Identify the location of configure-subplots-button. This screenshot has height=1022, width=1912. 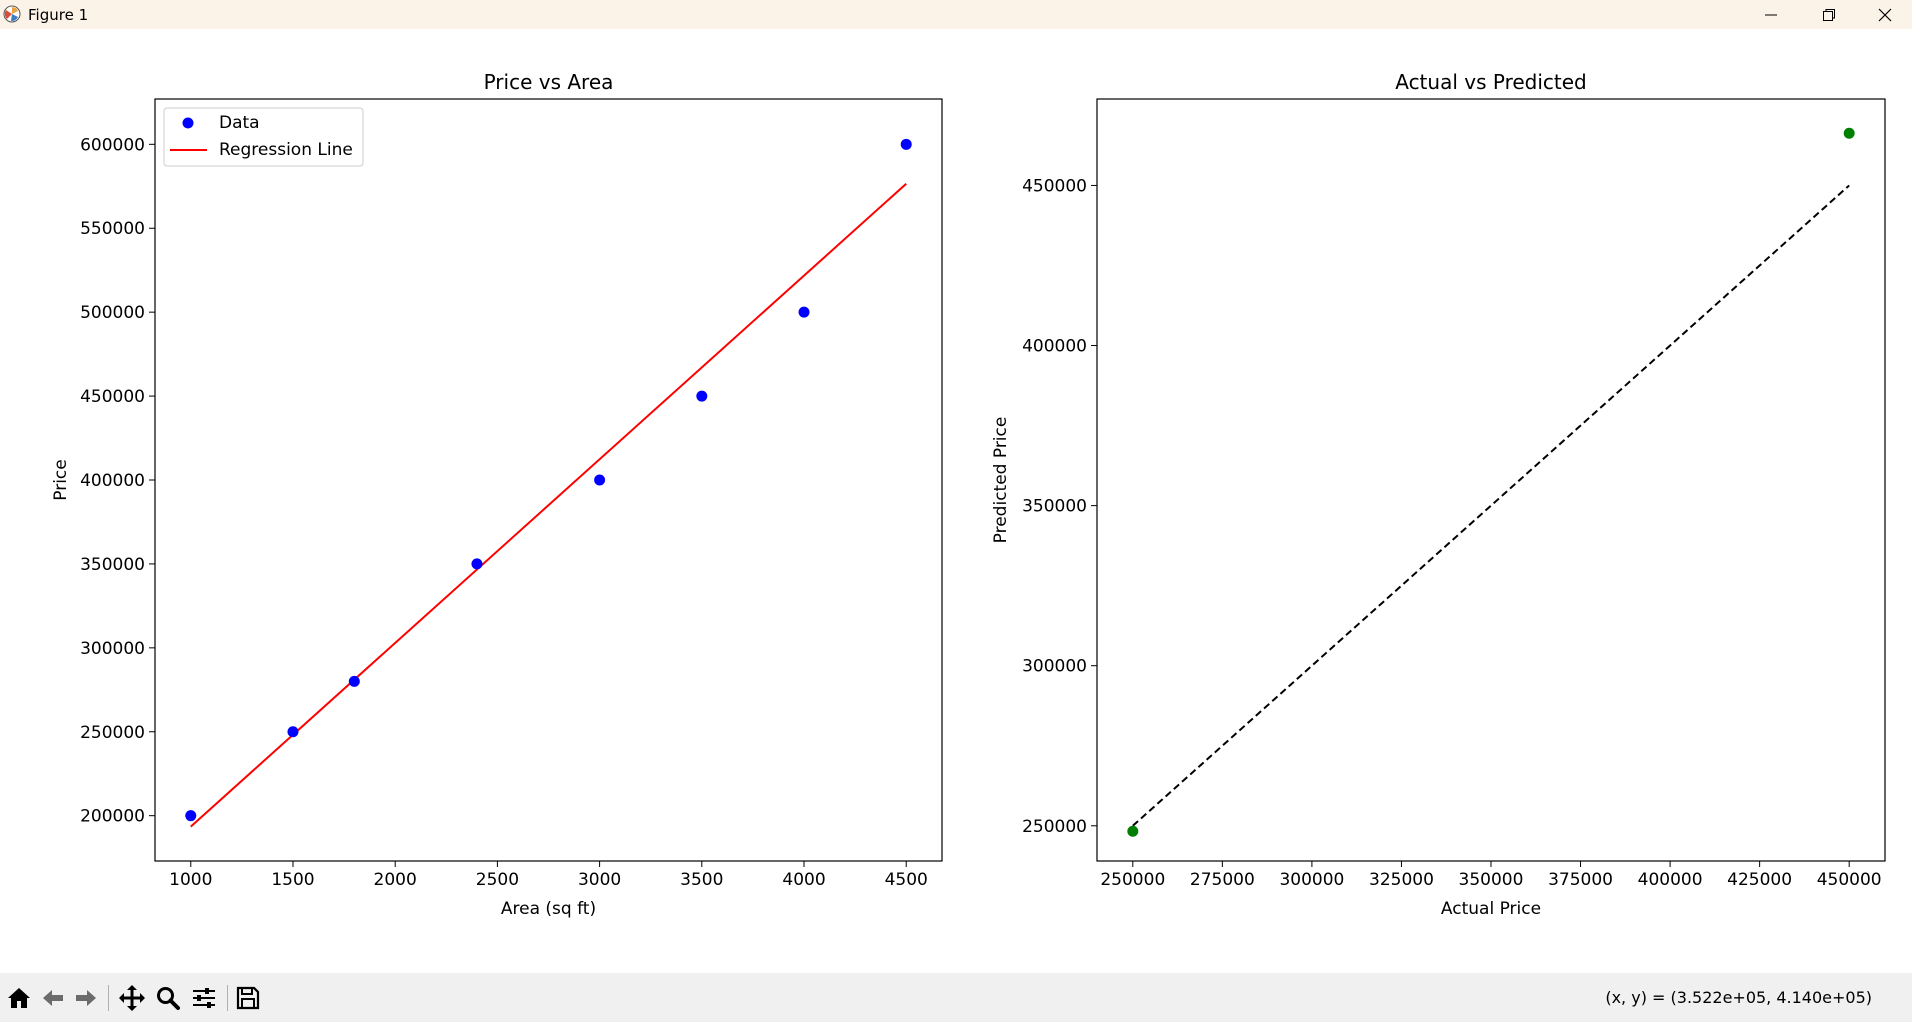
(204, 998).